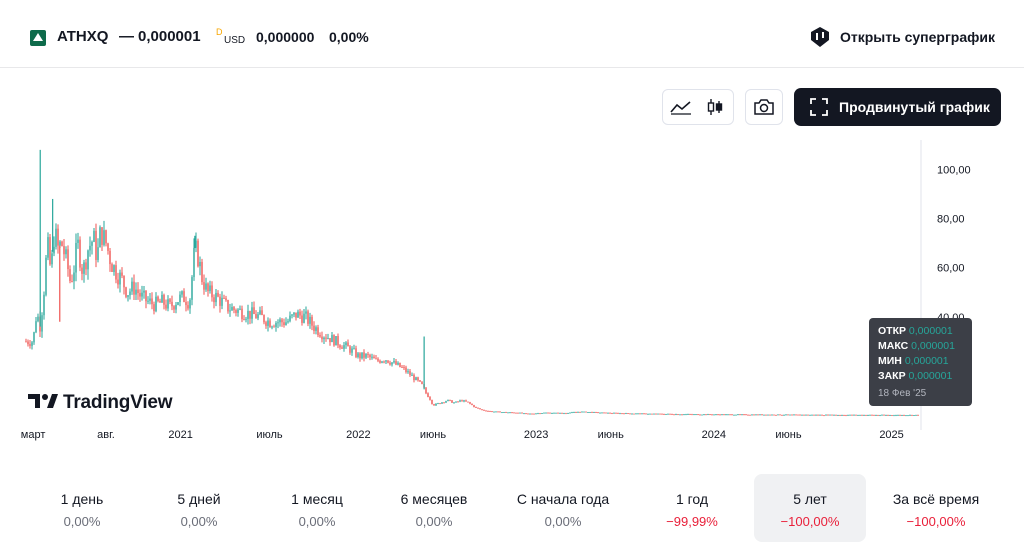  I want to click on y-tick-label: 80,00, so click(951, 220).